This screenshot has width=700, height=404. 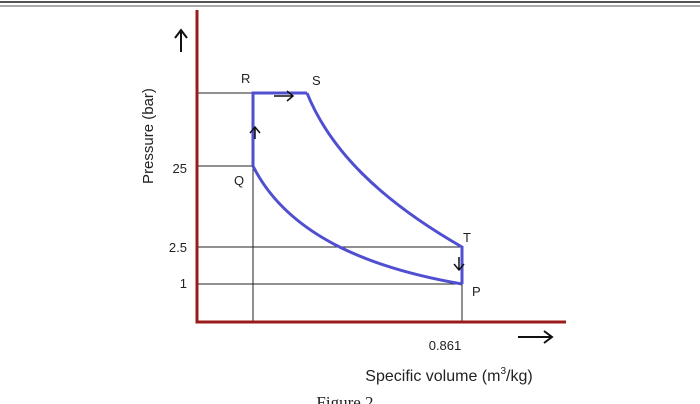 What do you see at coordinates (183, 283) in the screenshot?
I see `y-tick-label: 1` at bounding box center [183, 283].